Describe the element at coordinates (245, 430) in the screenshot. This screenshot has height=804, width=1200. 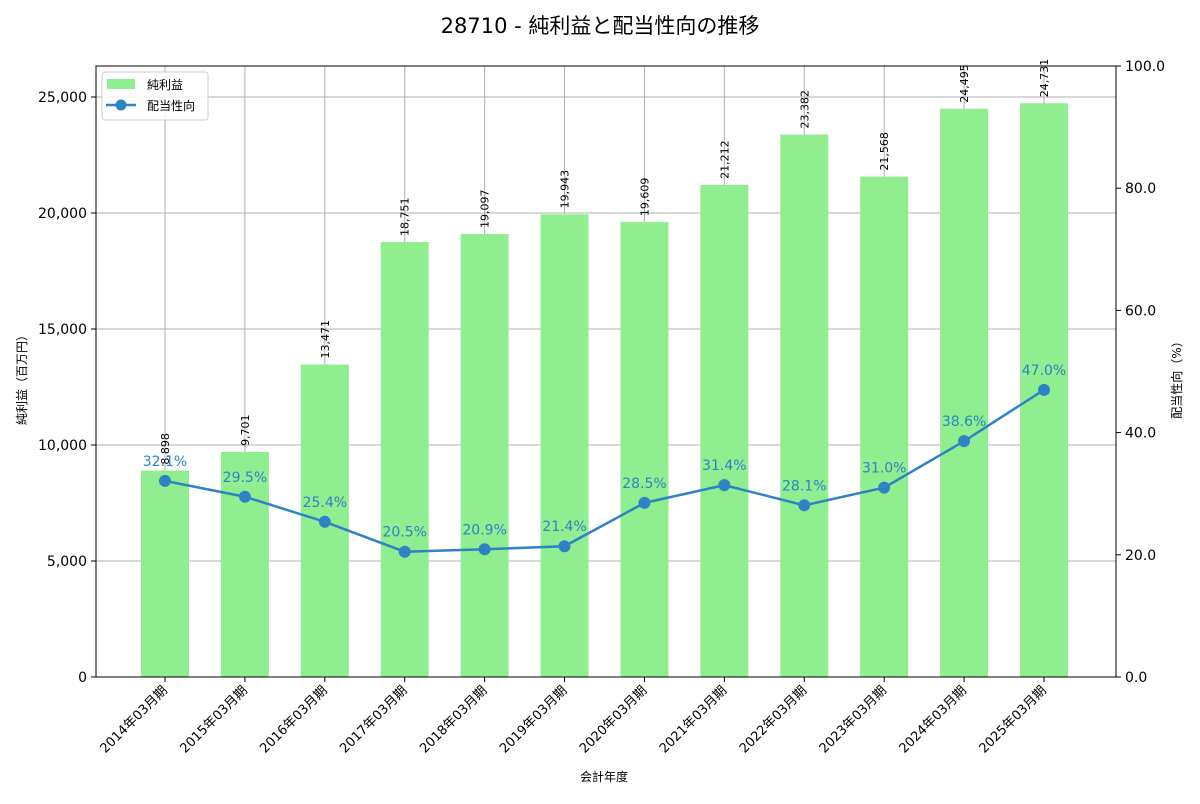
I see `bar-value-label: 9,701` at that location.